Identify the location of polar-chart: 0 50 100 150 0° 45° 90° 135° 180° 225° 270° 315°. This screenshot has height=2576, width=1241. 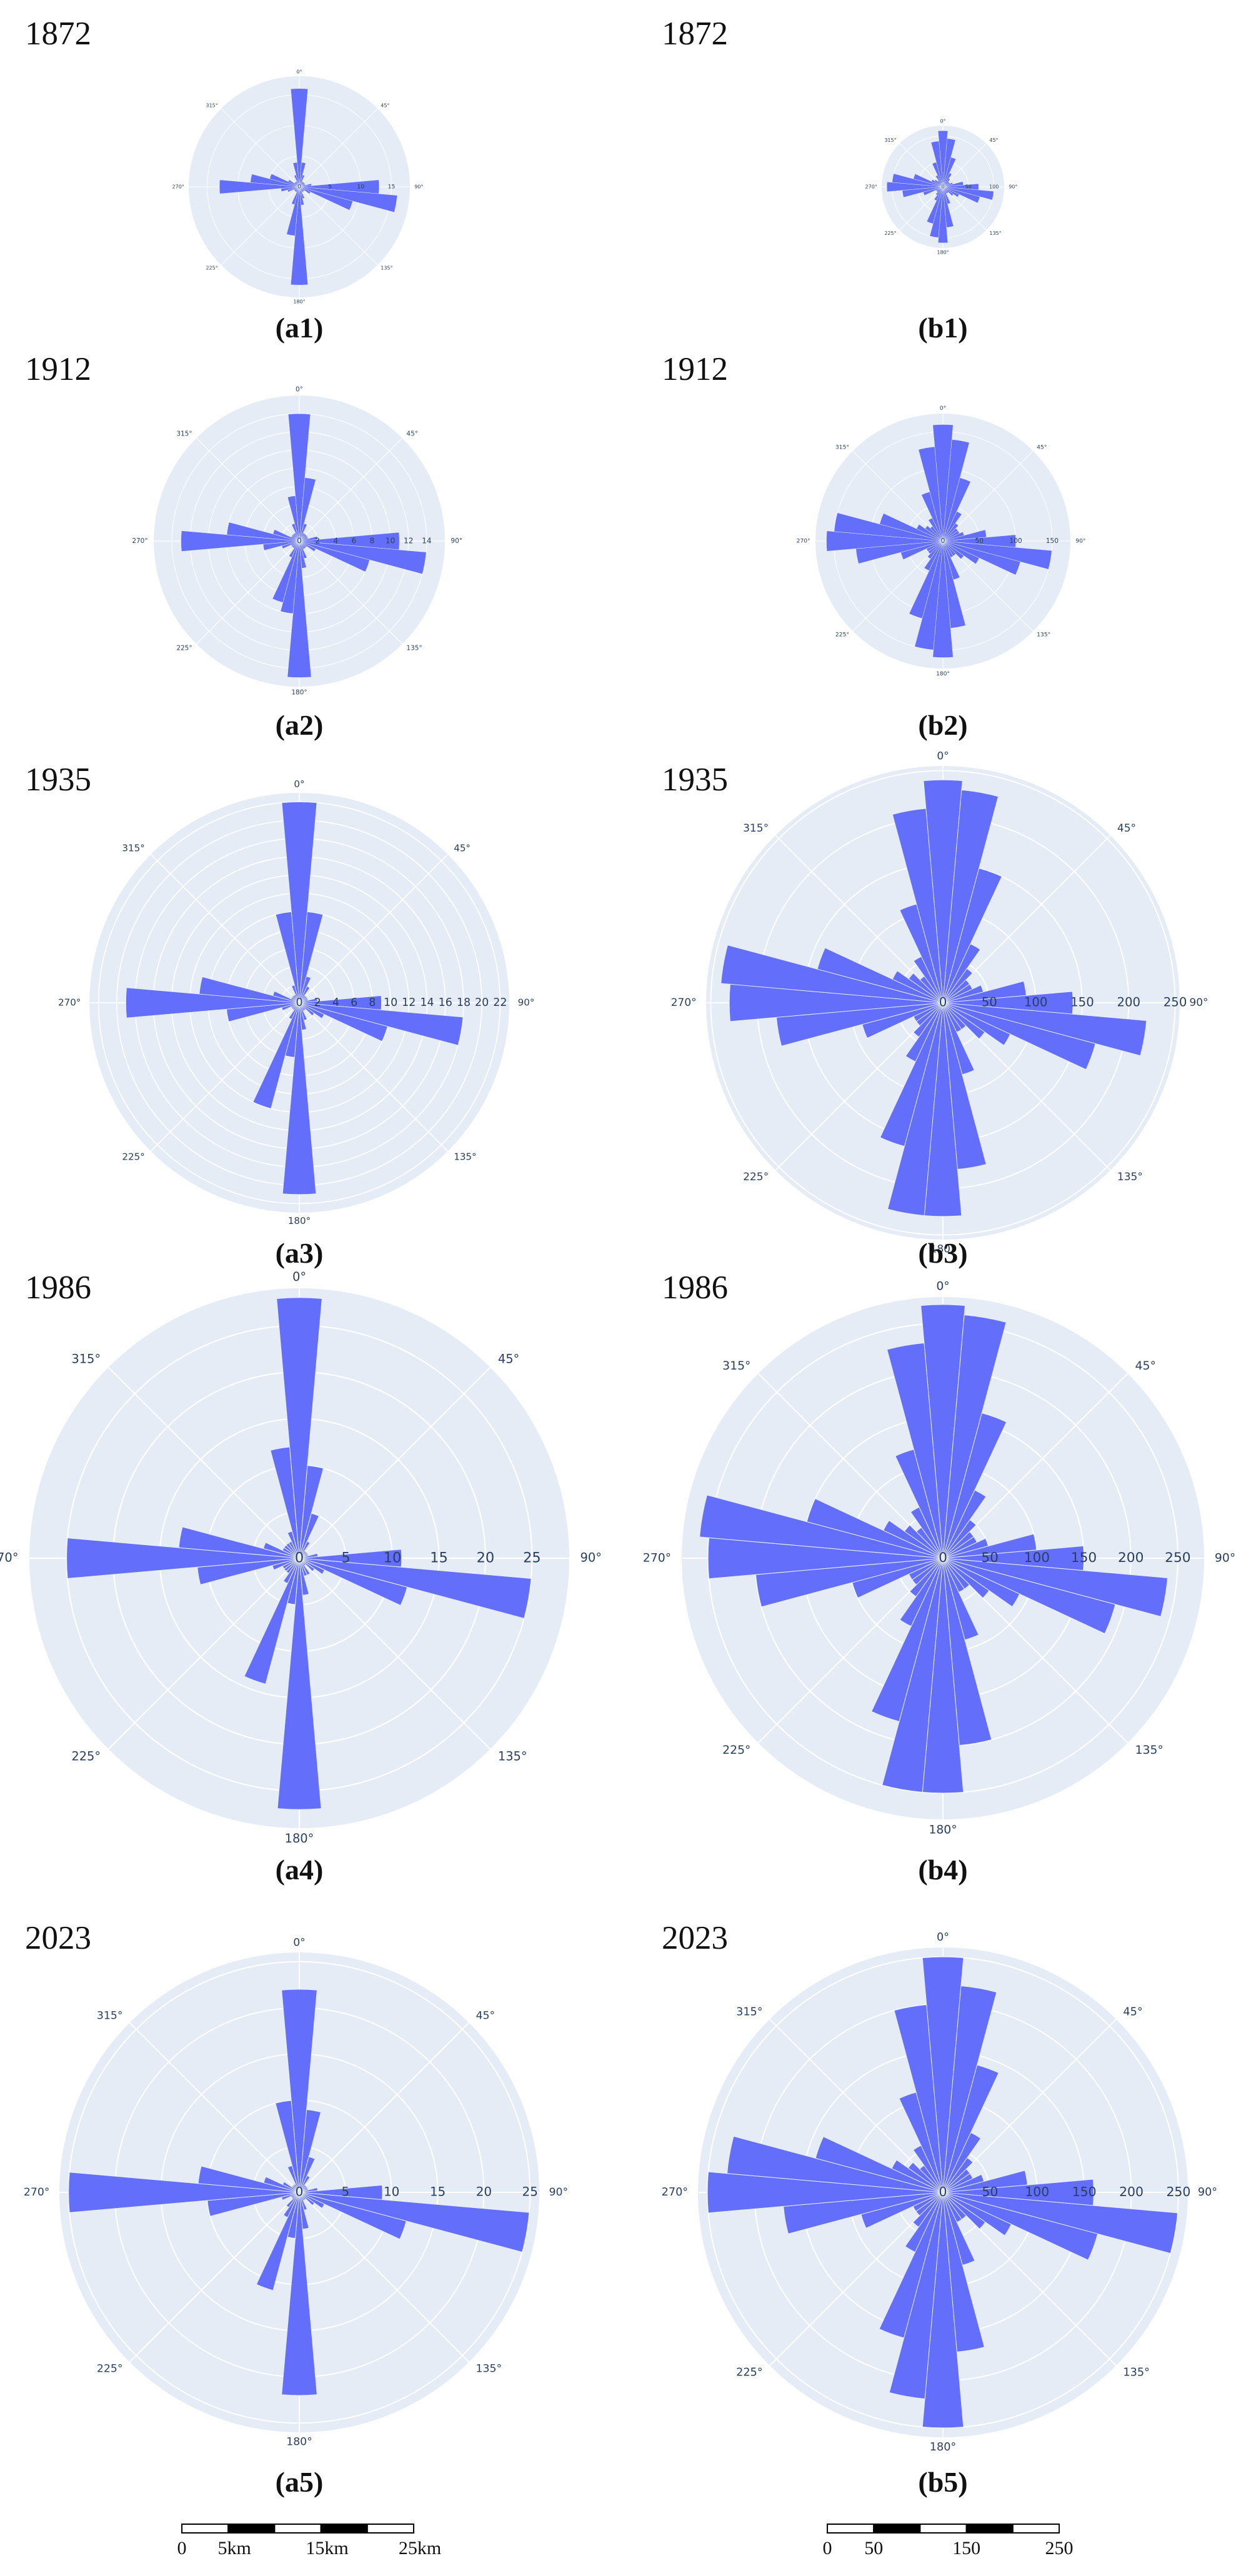
(941, 541).